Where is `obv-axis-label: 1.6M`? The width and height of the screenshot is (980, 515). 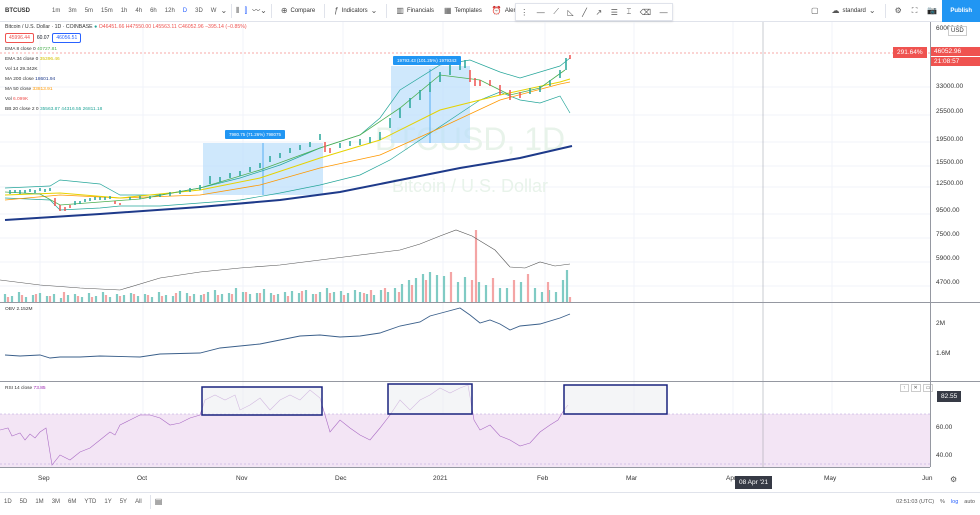 obv-axis-label: 1.6M is located at coordinates (943, 353).